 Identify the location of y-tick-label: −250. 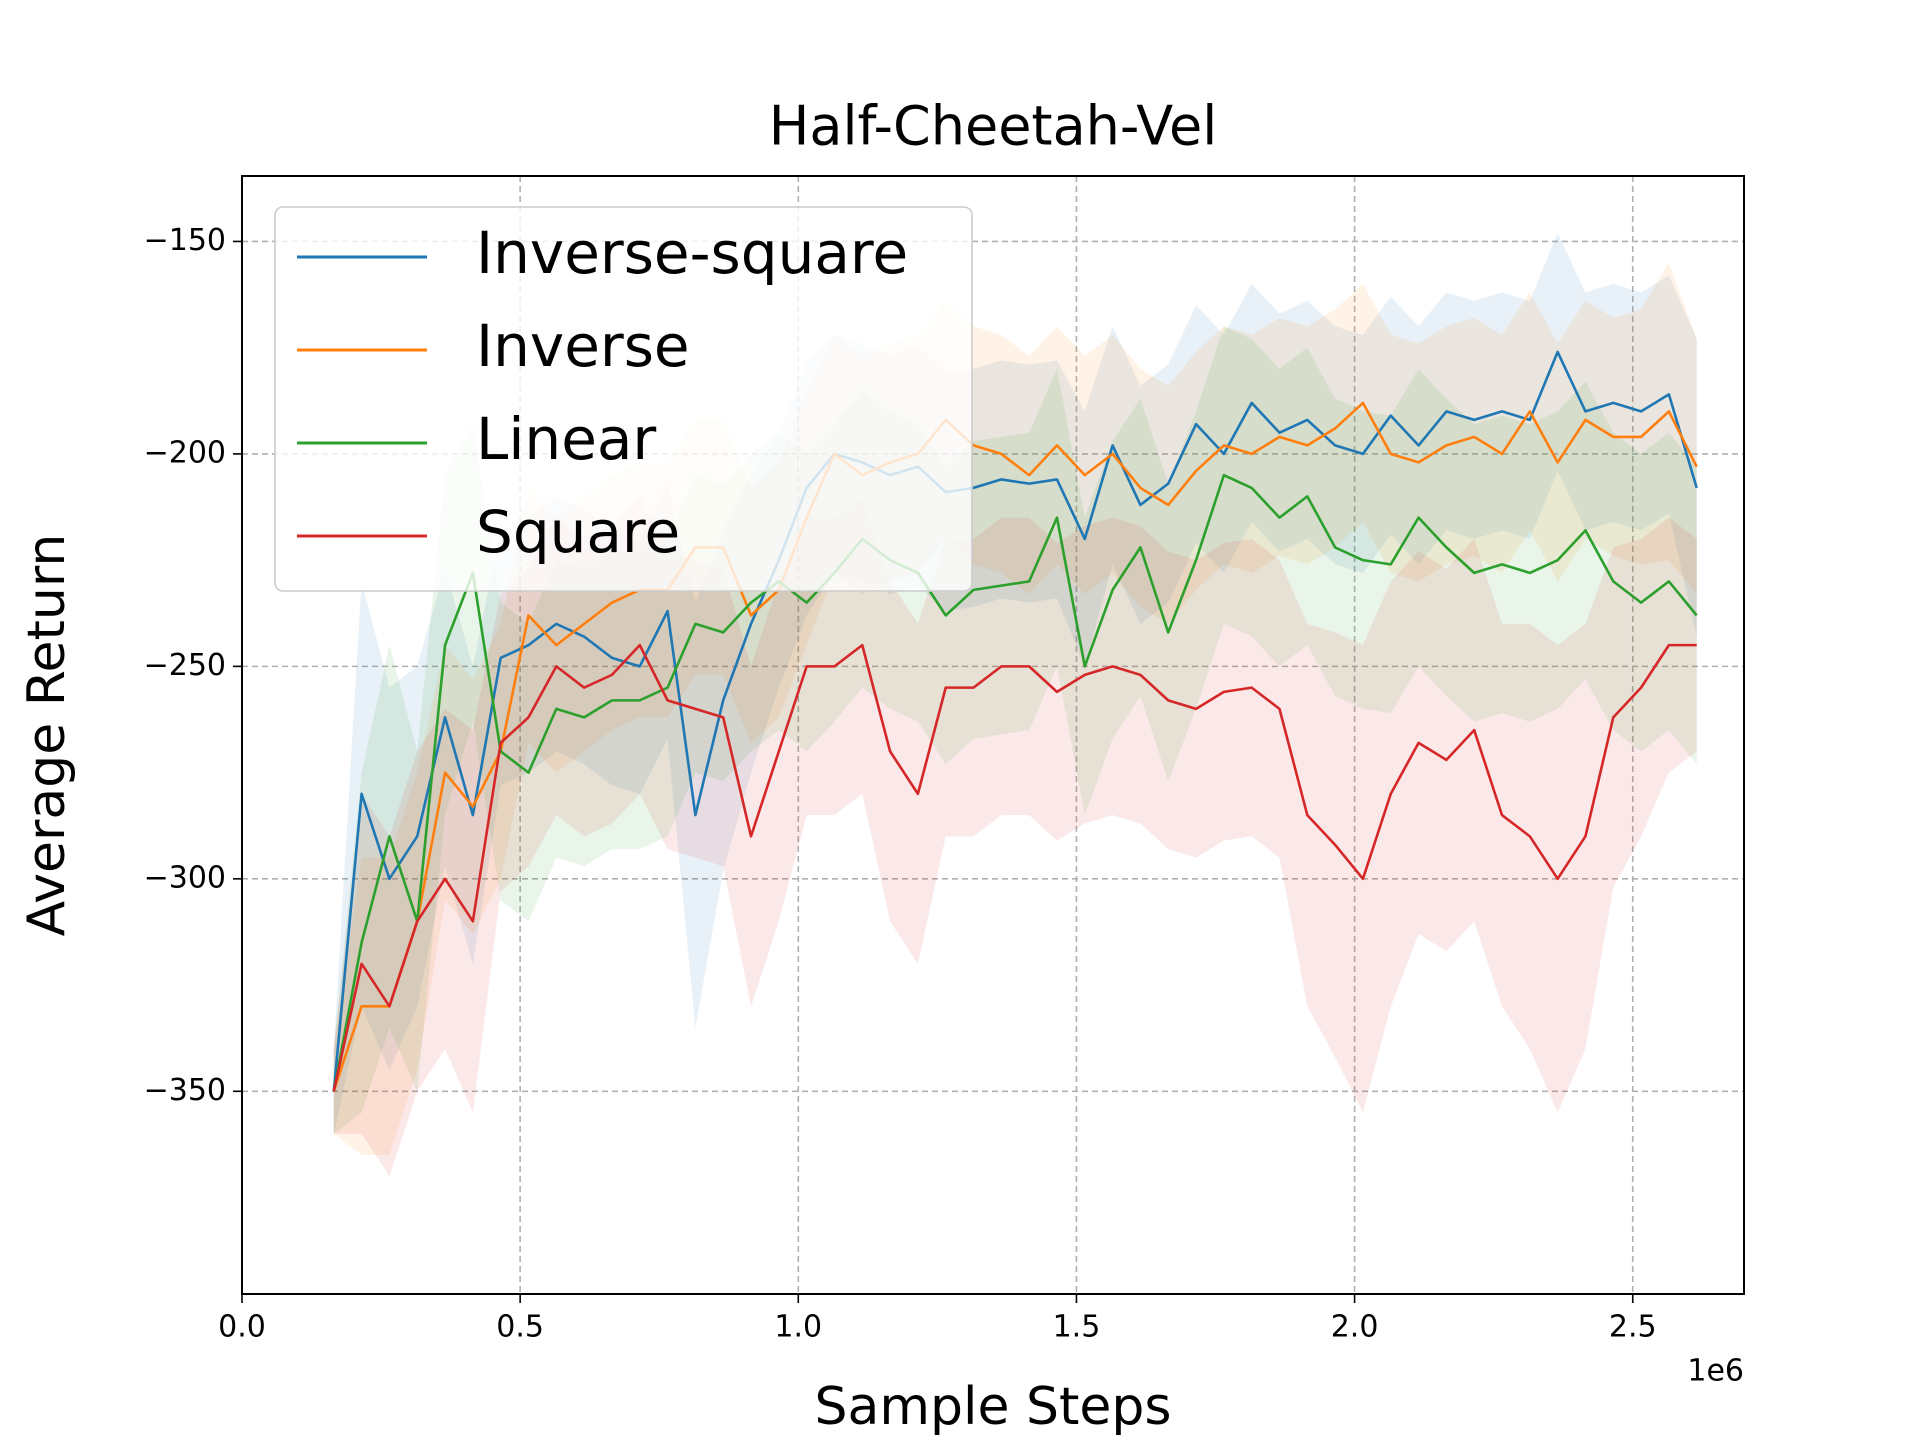
(185, 665).